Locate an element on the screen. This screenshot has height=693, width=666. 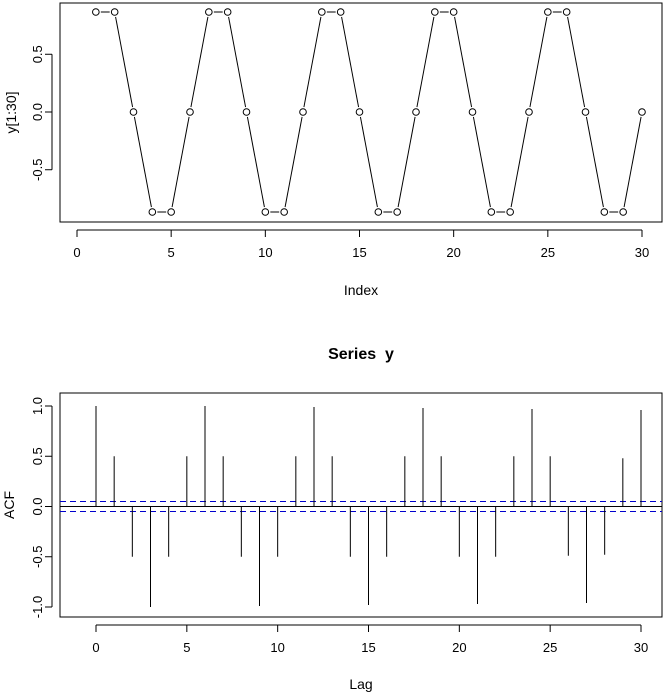
y-tick-label-top: 0.5 is located at coordinates (37, 54).